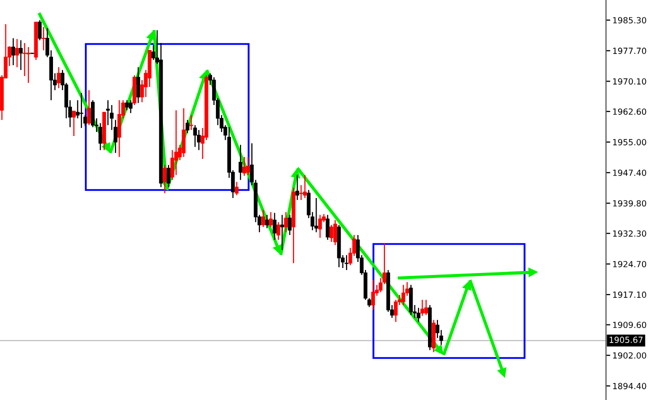  Describe the element at coordinates (629, 325) in the screenshot. I see `y-tick-label: 1909.60` at that location.